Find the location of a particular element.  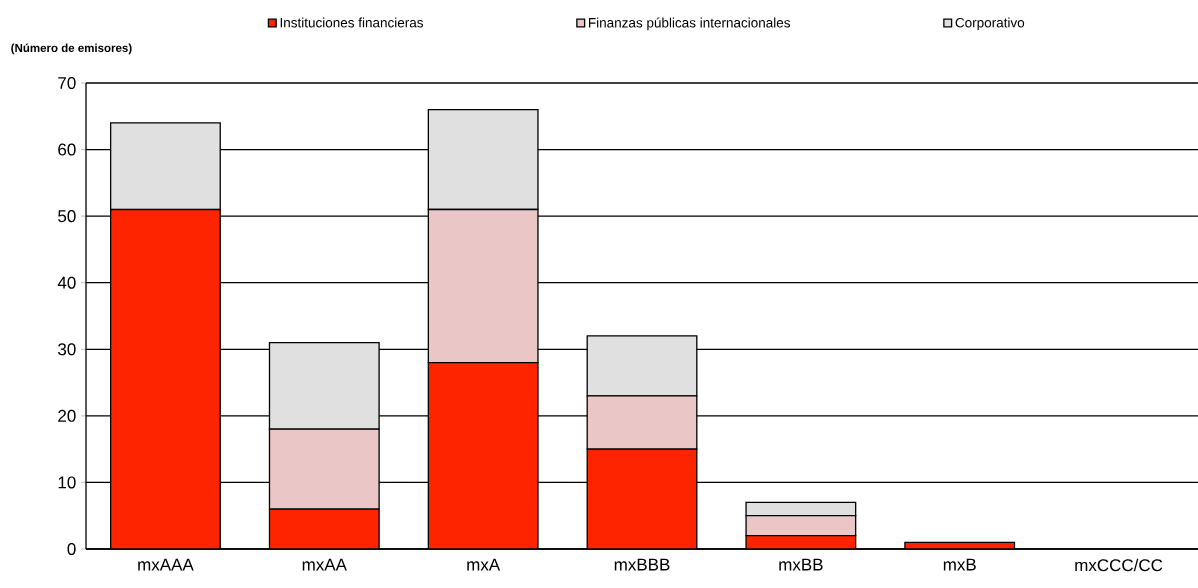

y-tick-label: 30 is located at coordinates (67, 349).